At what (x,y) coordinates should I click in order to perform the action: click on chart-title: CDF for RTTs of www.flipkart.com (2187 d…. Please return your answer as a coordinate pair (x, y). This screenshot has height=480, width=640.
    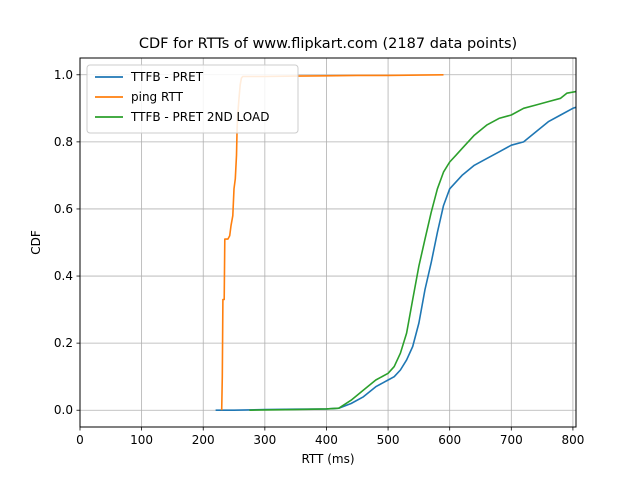
    Looking at the image, I should click on (328, 44).